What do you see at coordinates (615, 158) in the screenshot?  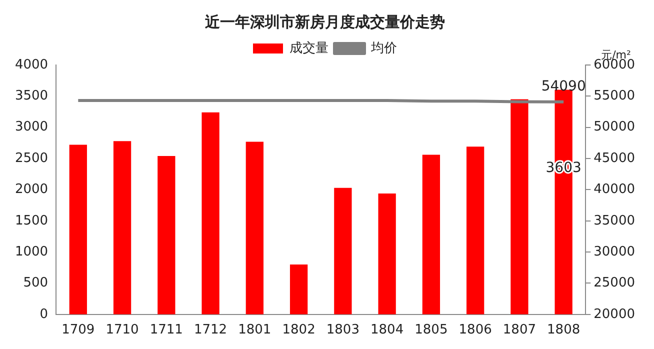 I see `y2-tick-label: 45000` at bounding box center [615, 158].